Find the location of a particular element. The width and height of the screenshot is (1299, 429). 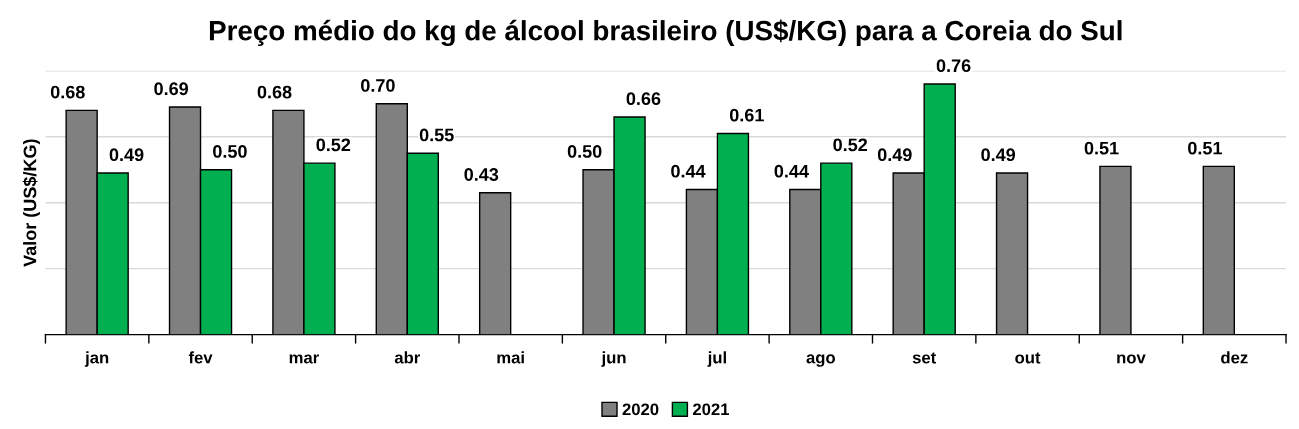

x-tick-label: dez is located at coordinates (1234, 357).